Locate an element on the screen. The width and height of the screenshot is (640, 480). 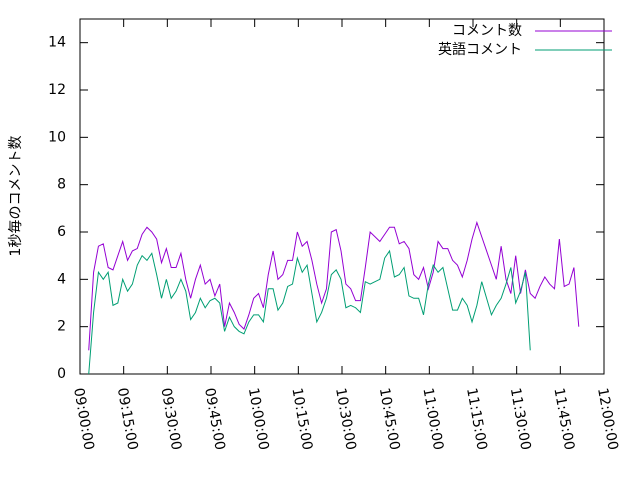
x-tick-label: 09:00:00 is located at coordinates (83, 419).